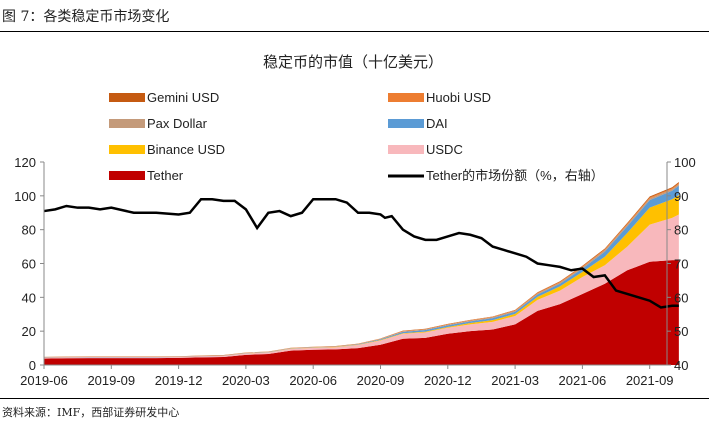 This screenshot has height=425, width=709. What do you see at coordinates (29, 297) in the screenshot?
I see `y-tick-label-left: 40` at bounding box center [29, 297].